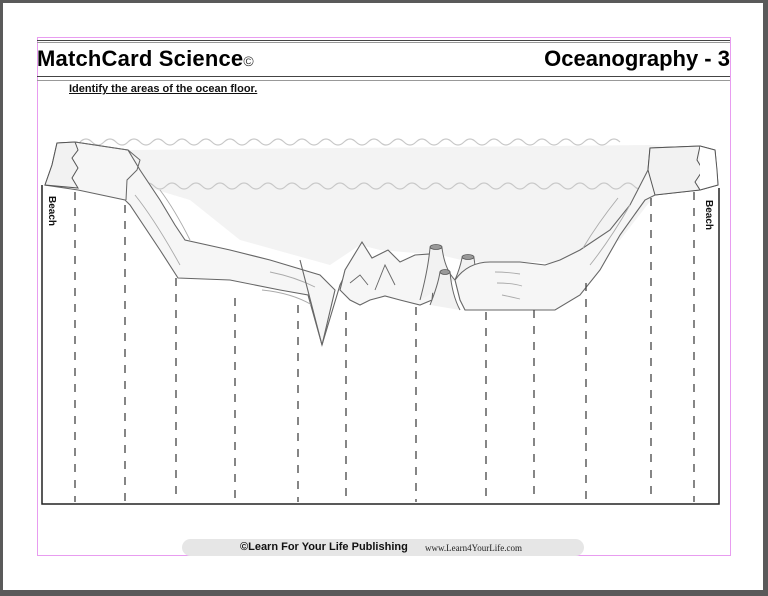 The image size is (768, 596). Describe the element at coordinates (383, 80) in the screenshot. I see `header-rule-bottom-thin` at that location.